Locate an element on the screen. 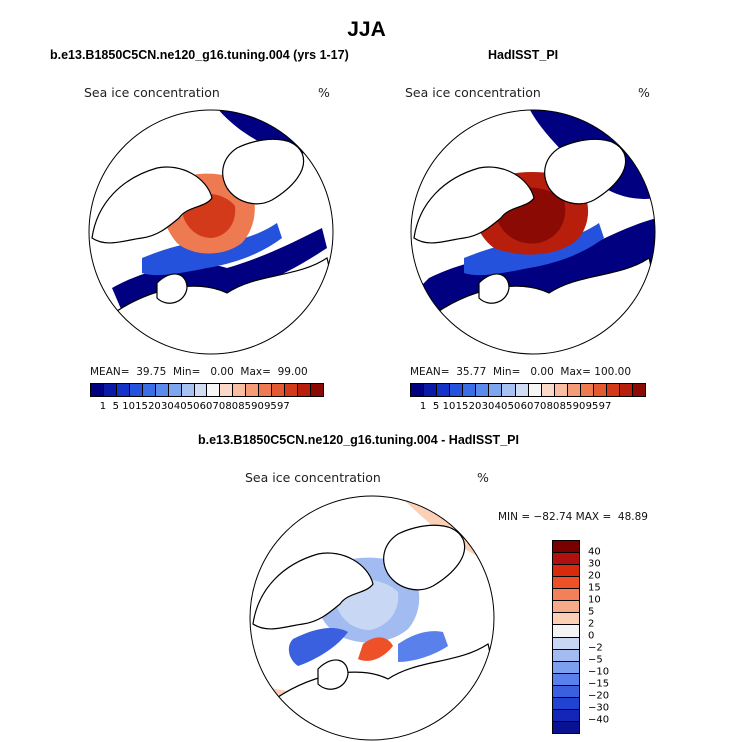 Image resolution: width=733 pixels, height=742 pixels. right-colorbar-tick-label: 40 is located at coordinates (501, 406).